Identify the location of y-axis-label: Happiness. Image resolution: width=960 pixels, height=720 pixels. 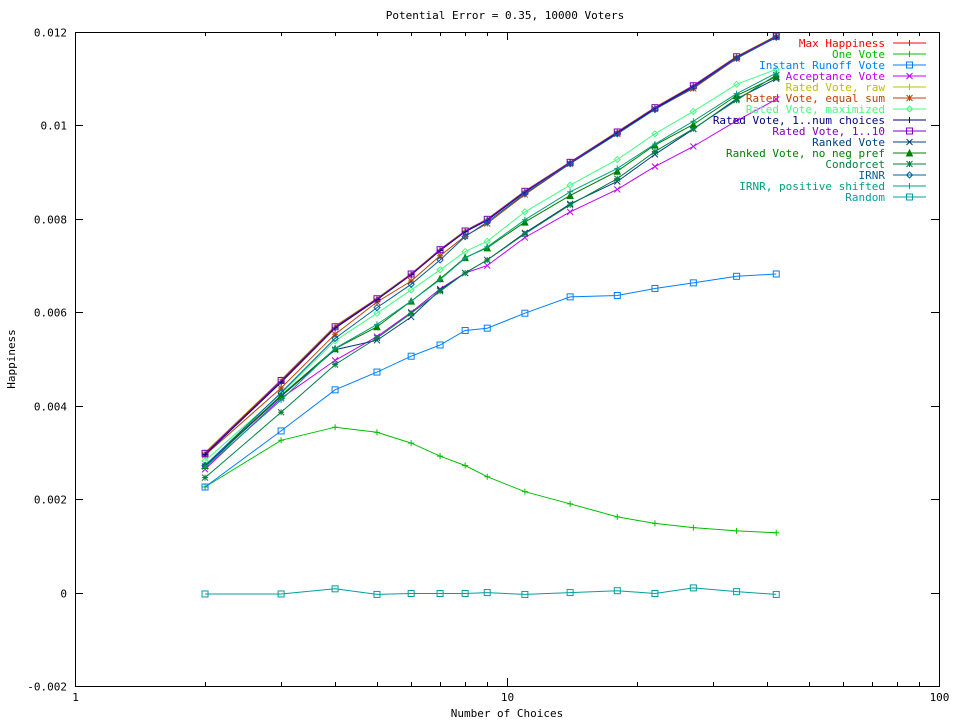
(11, 359).